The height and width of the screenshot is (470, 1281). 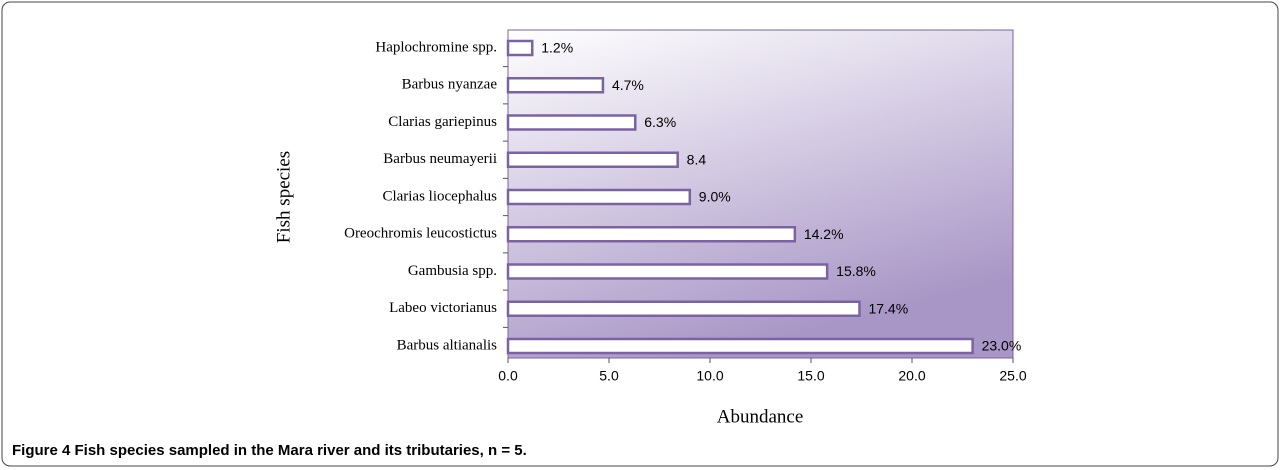 I want to click on y-tick-label: Barbus altianalis, so click(x=447, y=345).